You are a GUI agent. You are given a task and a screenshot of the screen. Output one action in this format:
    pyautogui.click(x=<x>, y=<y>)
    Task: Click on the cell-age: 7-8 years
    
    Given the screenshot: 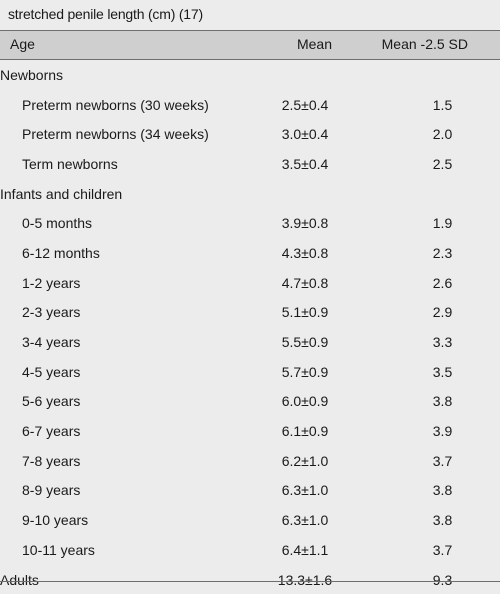 What is the action you would take?
    pyautogui.click(x=51, y=460)
    